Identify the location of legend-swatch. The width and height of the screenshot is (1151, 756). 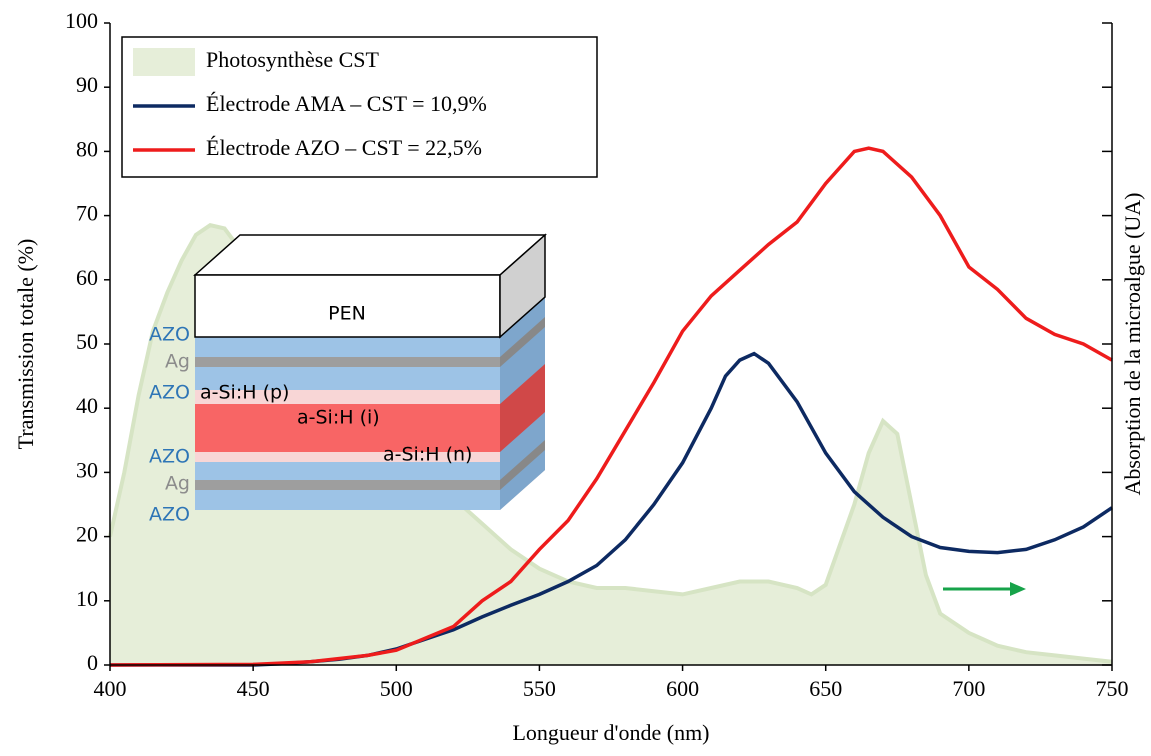
(164, 62).